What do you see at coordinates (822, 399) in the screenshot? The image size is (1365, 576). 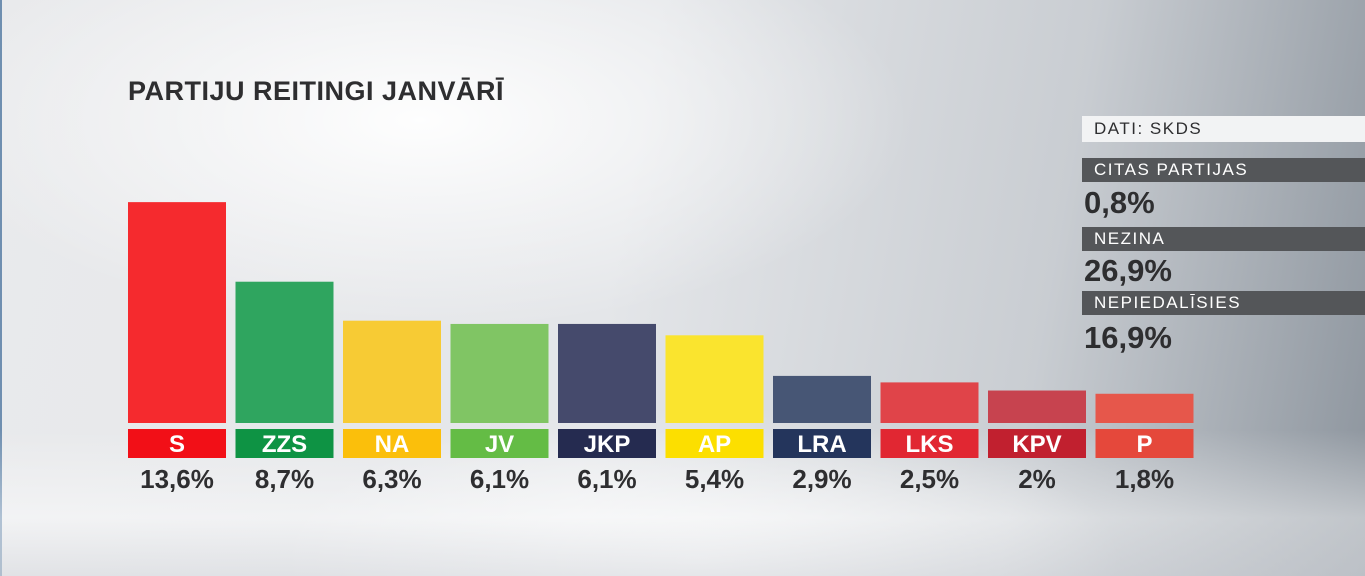 I see `bar-lra` at bounding box center [822, 399].